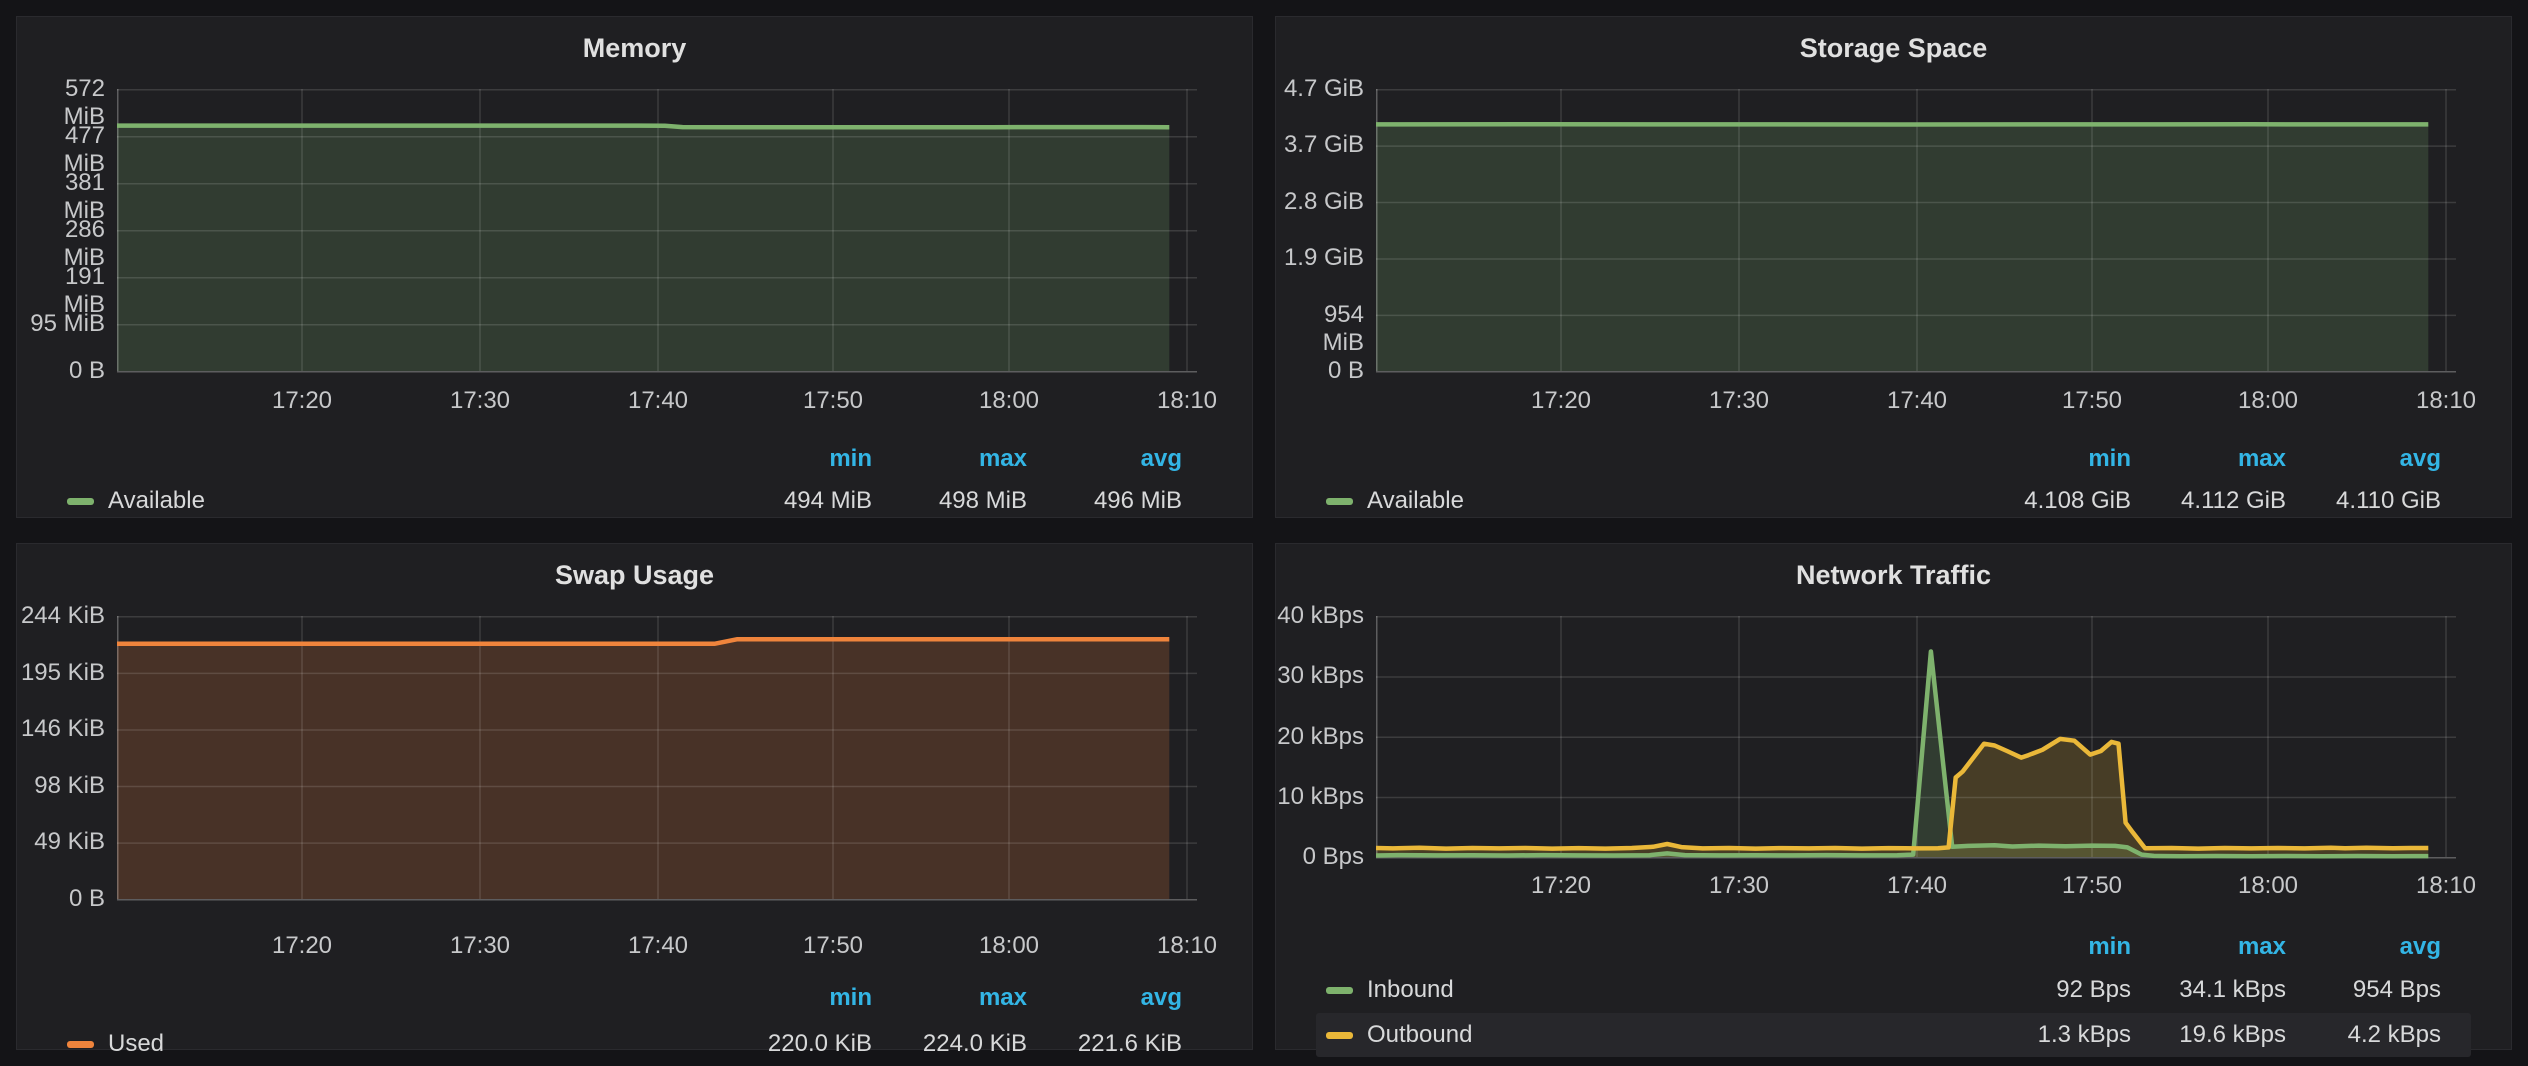 This screenshot has height=1066, width=2528. I want to click on y-axis-label: 95 MiB, so click(67, 323).